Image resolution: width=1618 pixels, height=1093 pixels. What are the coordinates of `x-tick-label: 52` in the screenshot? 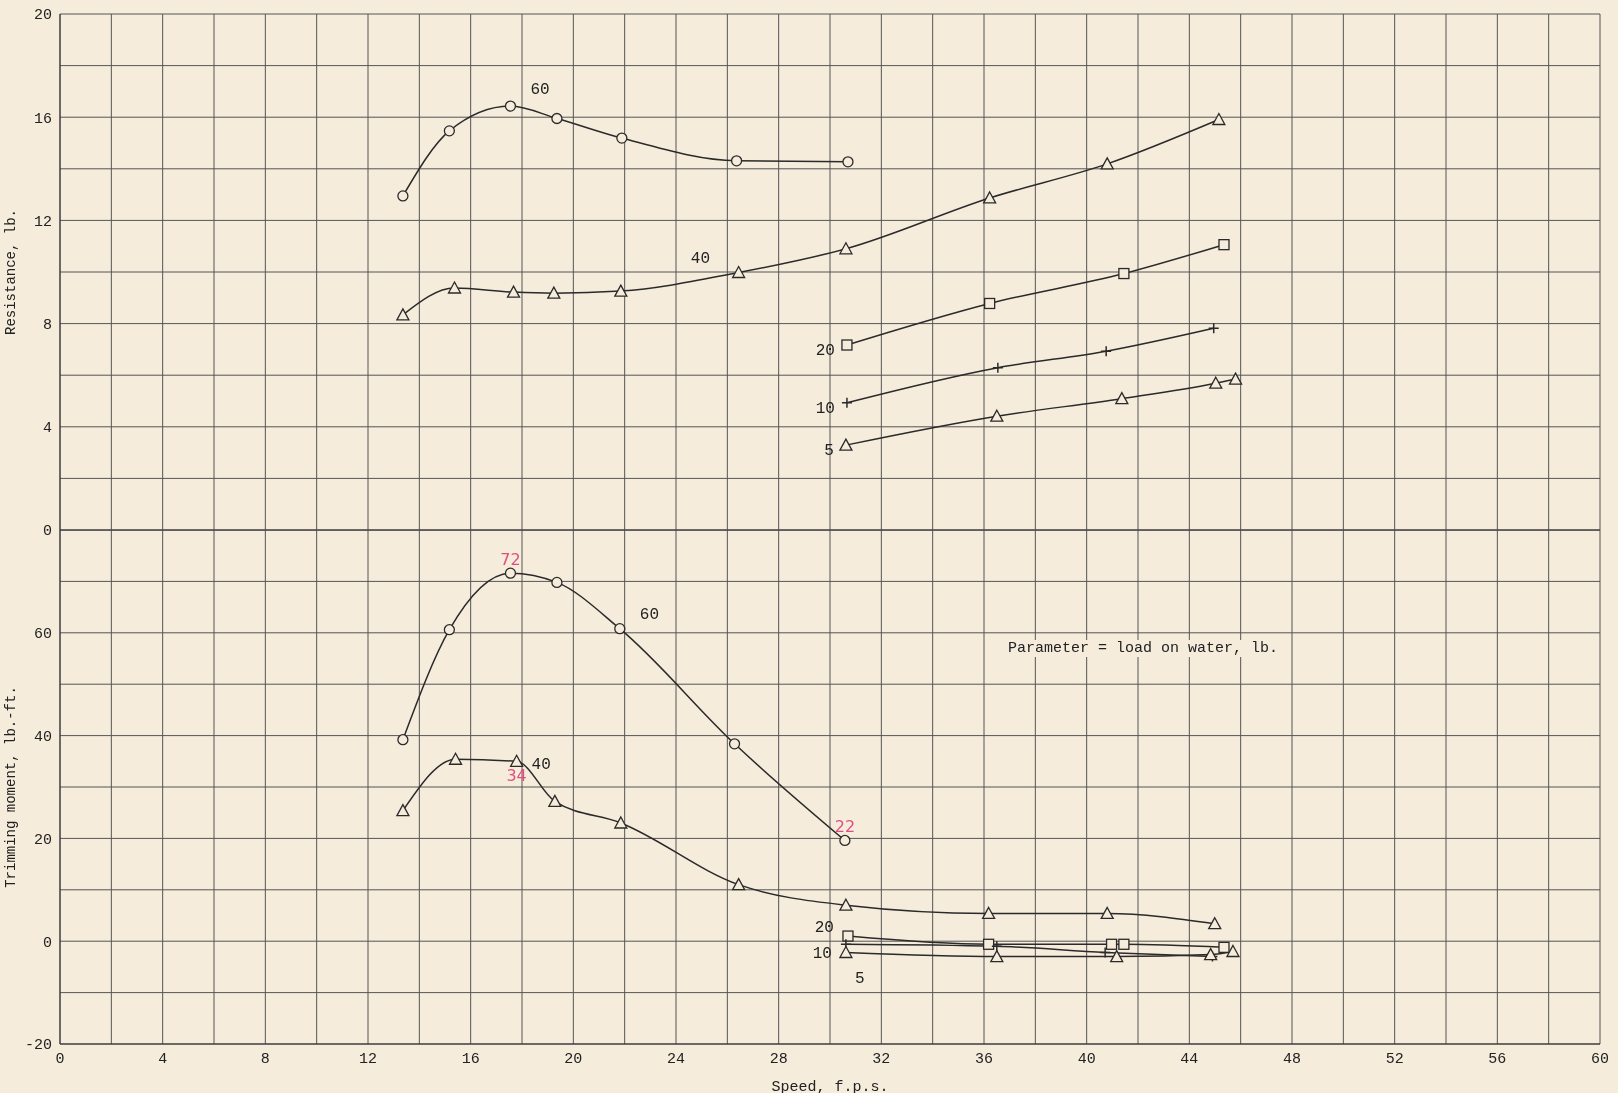 It's located at (1394, 1059).